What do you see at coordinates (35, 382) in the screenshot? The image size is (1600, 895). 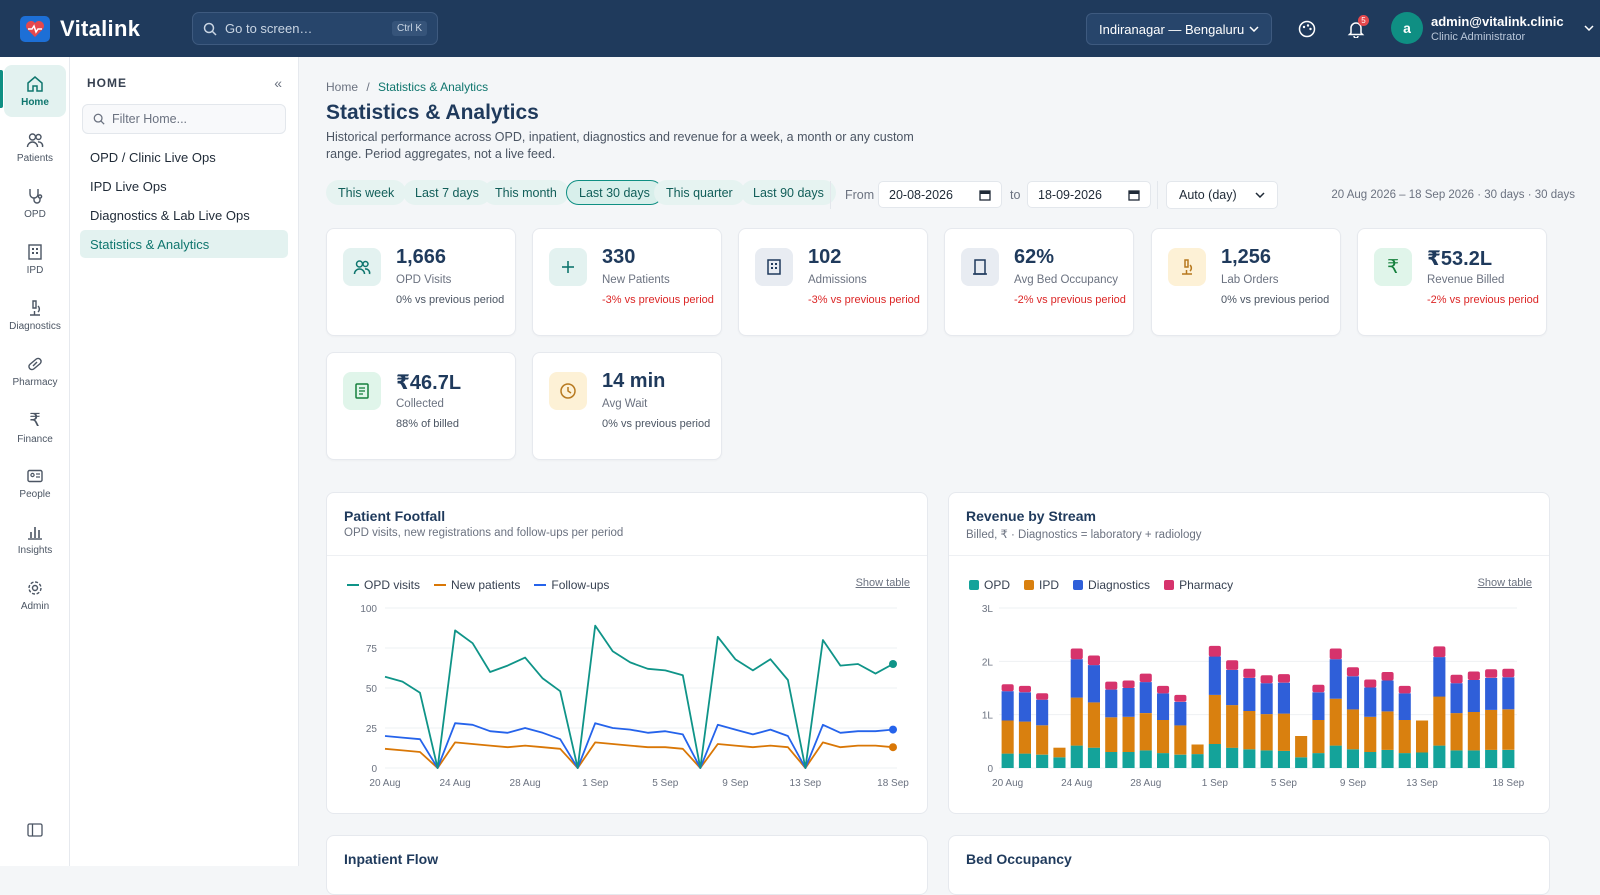 I see `rail-label: Pharmacy` at bounding box center [35, 382].